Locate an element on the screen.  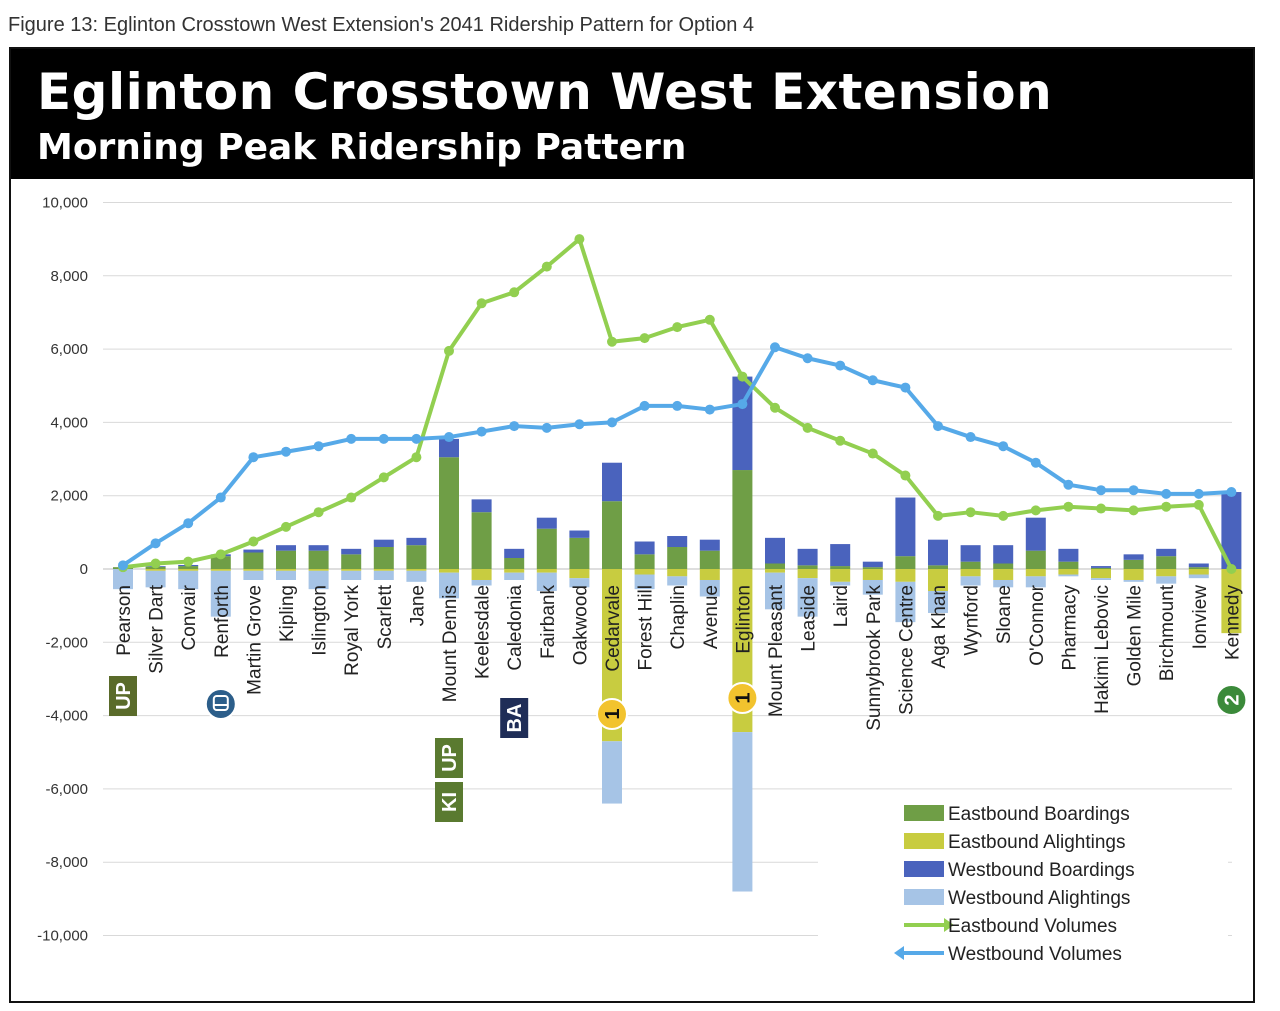
y-tick-label: 6,000 is located at coordinates (69, 349).